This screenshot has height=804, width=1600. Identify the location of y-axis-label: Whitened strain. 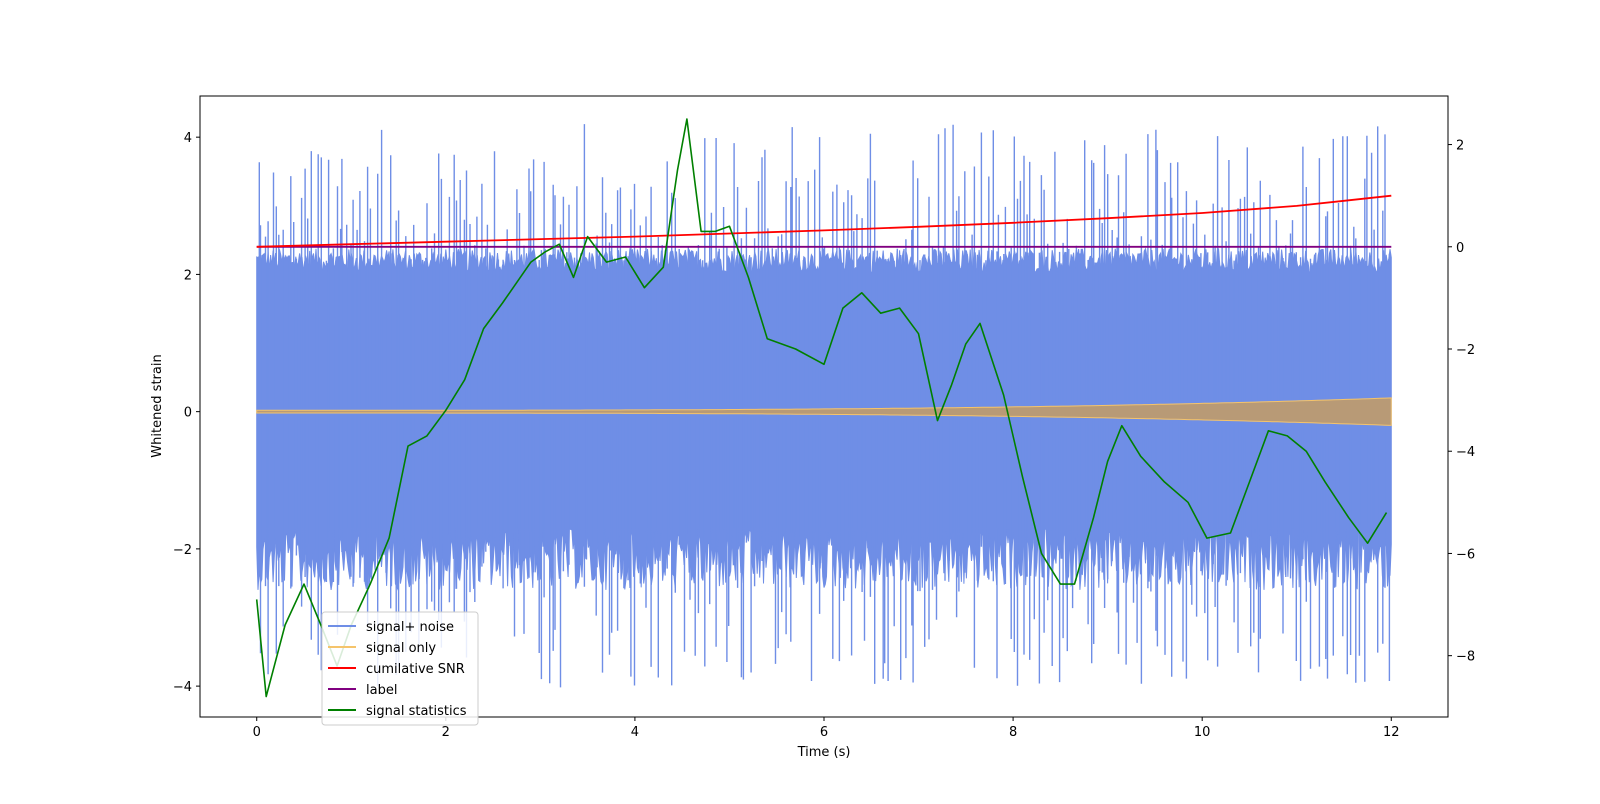
(157, 405).